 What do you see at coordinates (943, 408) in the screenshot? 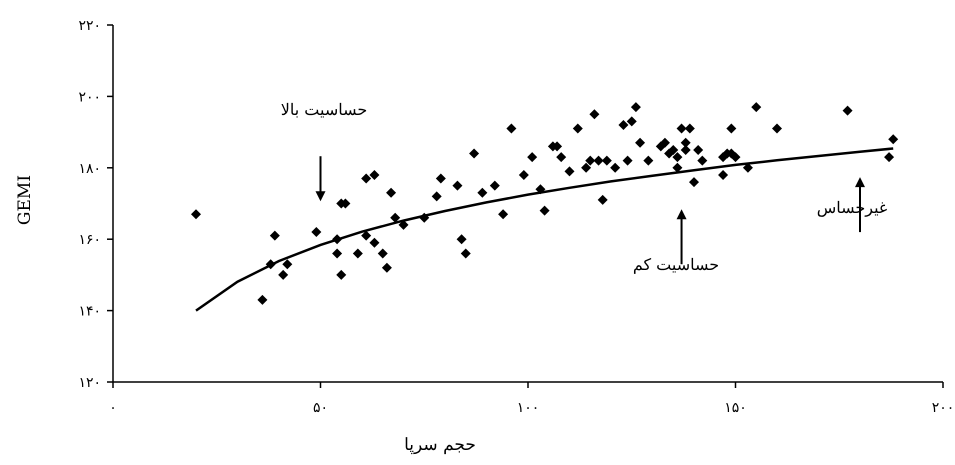
I see `x-tick-label: ۲۰۰` at bounding box center [943, 408].